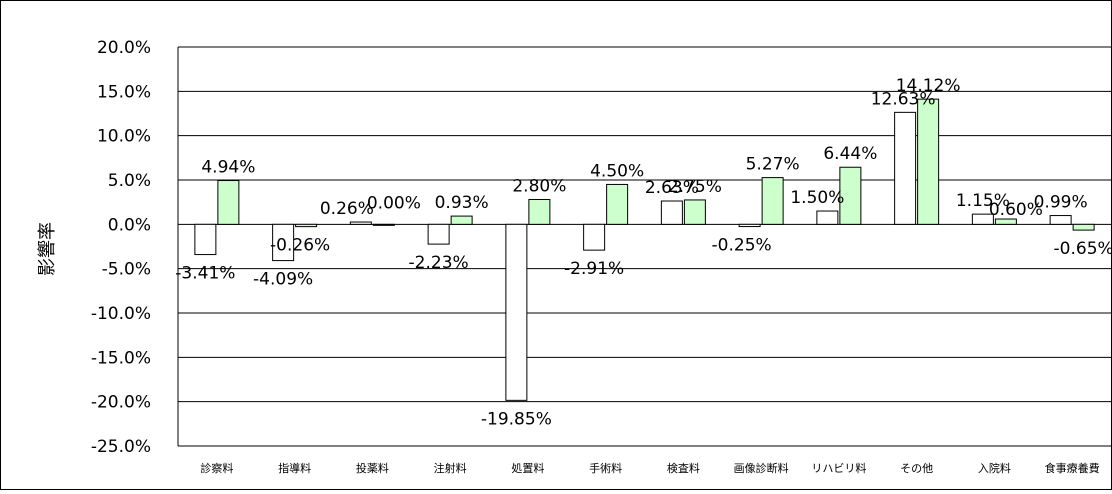 The width and height of the screenshot is (1112, 494). I want to click on y-tick-label: -20.0%, so click(121, 403).